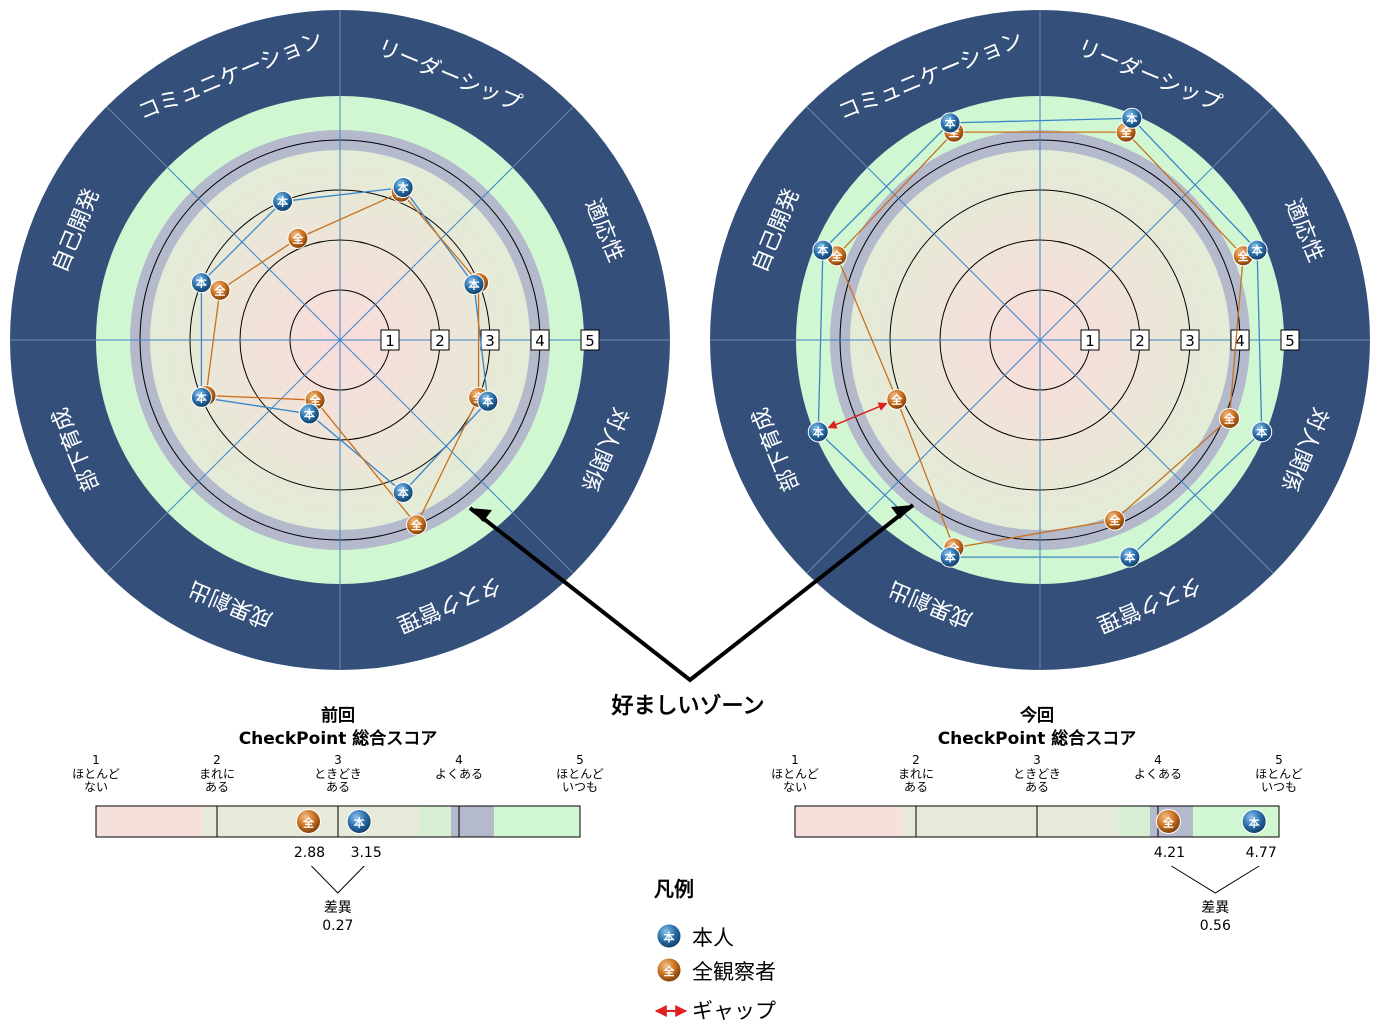  Describe the element at coordinates (309, 853) in the screenshot. I see `observers-score-value: 2.88` at that location.